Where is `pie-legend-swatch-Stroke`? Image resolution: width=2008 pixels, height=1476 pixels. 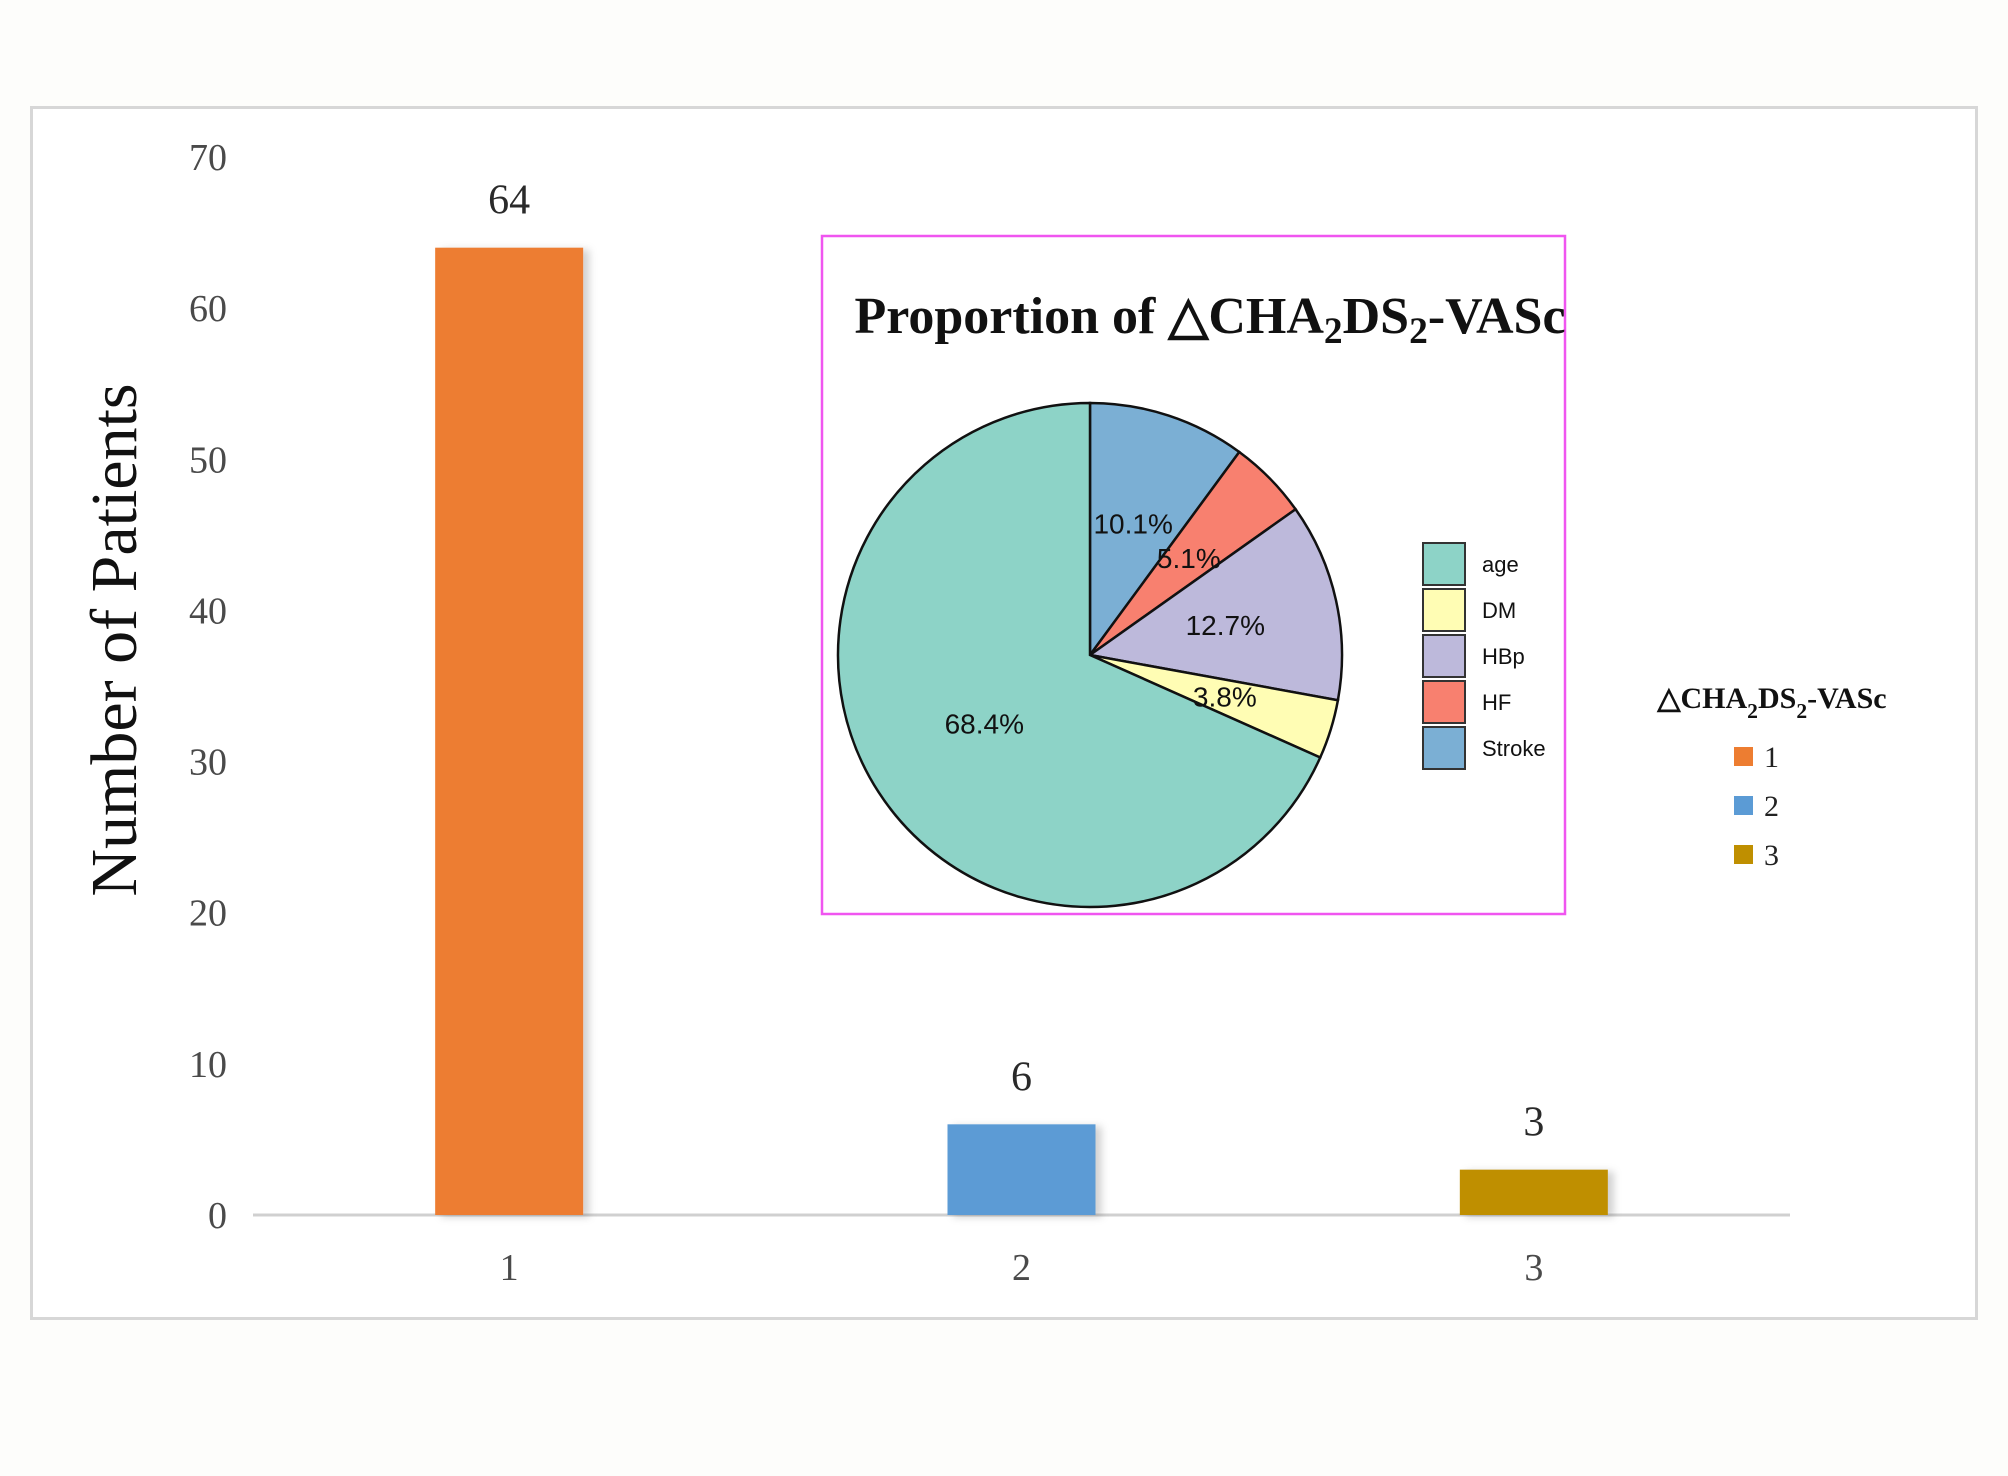 pie-legend-swatch-Stroke is located at coordinates (1444, 748).